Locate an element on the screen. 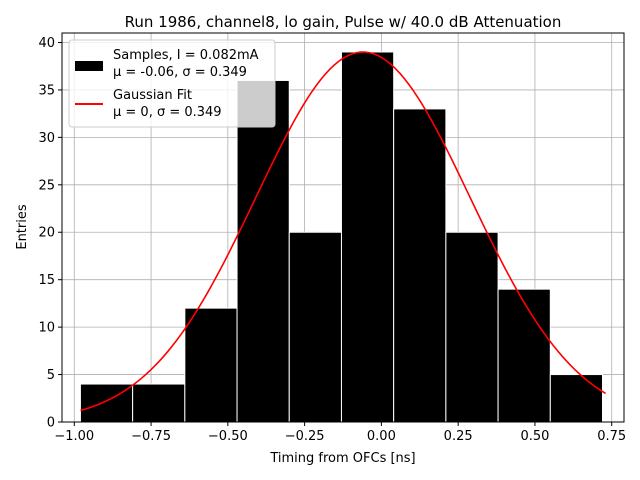 The height and width of the screenshot is (480, 640). x-tick-label: 0.75 is located at coordinates (611, 436).